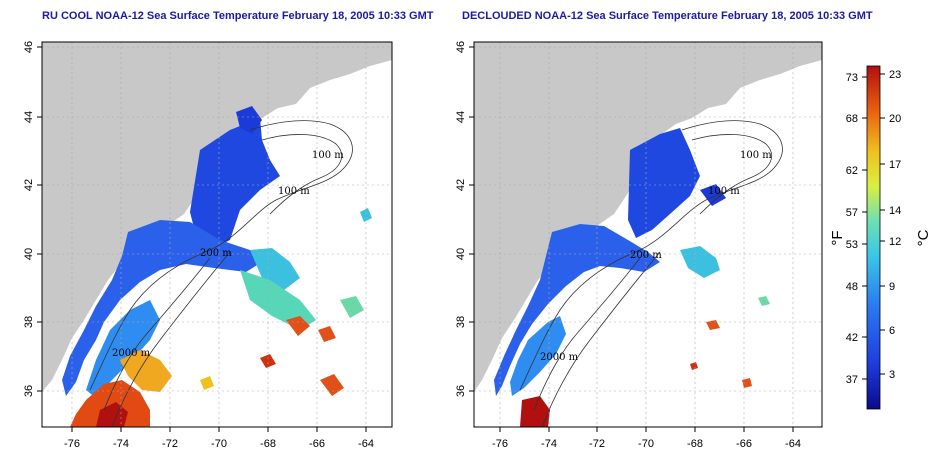  What do you see at coordinates (852, 213) in the screenshot?
I see `fahrenheit-tick: 57` at bounding box center [852, 213].